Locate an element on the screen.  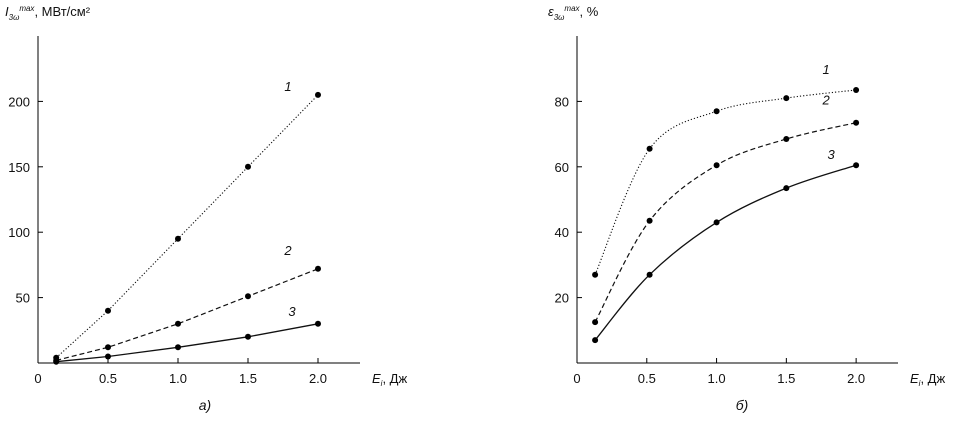
panel-label: б) is located at coordinates (742, 405).